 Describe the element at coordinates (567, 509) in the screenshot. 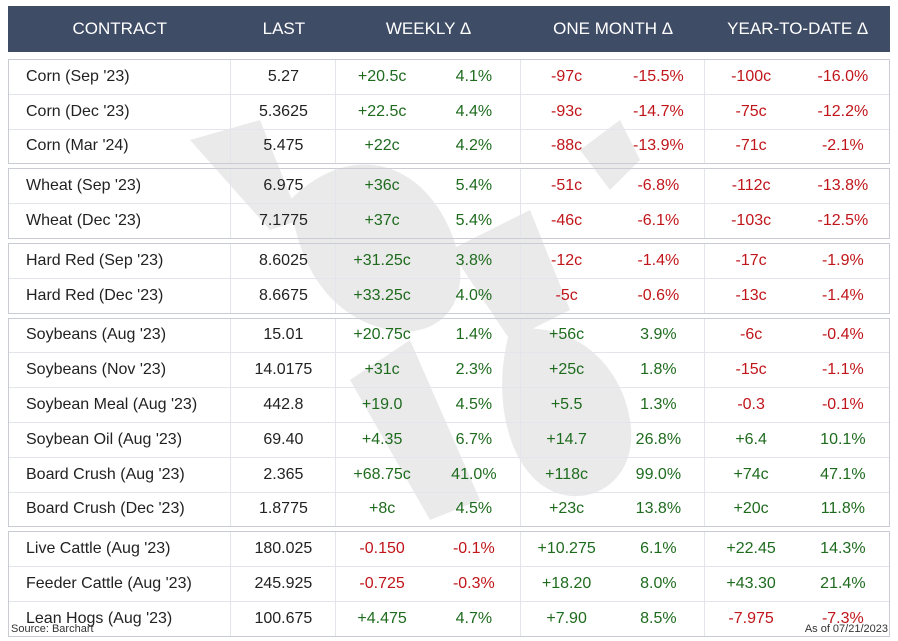

I see `table-cell: +23c` at that location.